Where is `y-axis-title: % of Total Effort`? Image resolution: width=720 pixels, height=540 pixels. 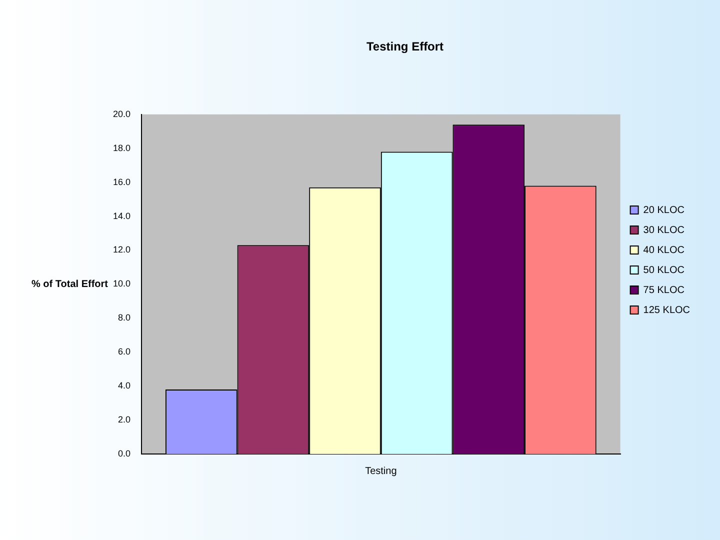 y-axis-title: % of Total Effort is located at coordinates (70, 284).